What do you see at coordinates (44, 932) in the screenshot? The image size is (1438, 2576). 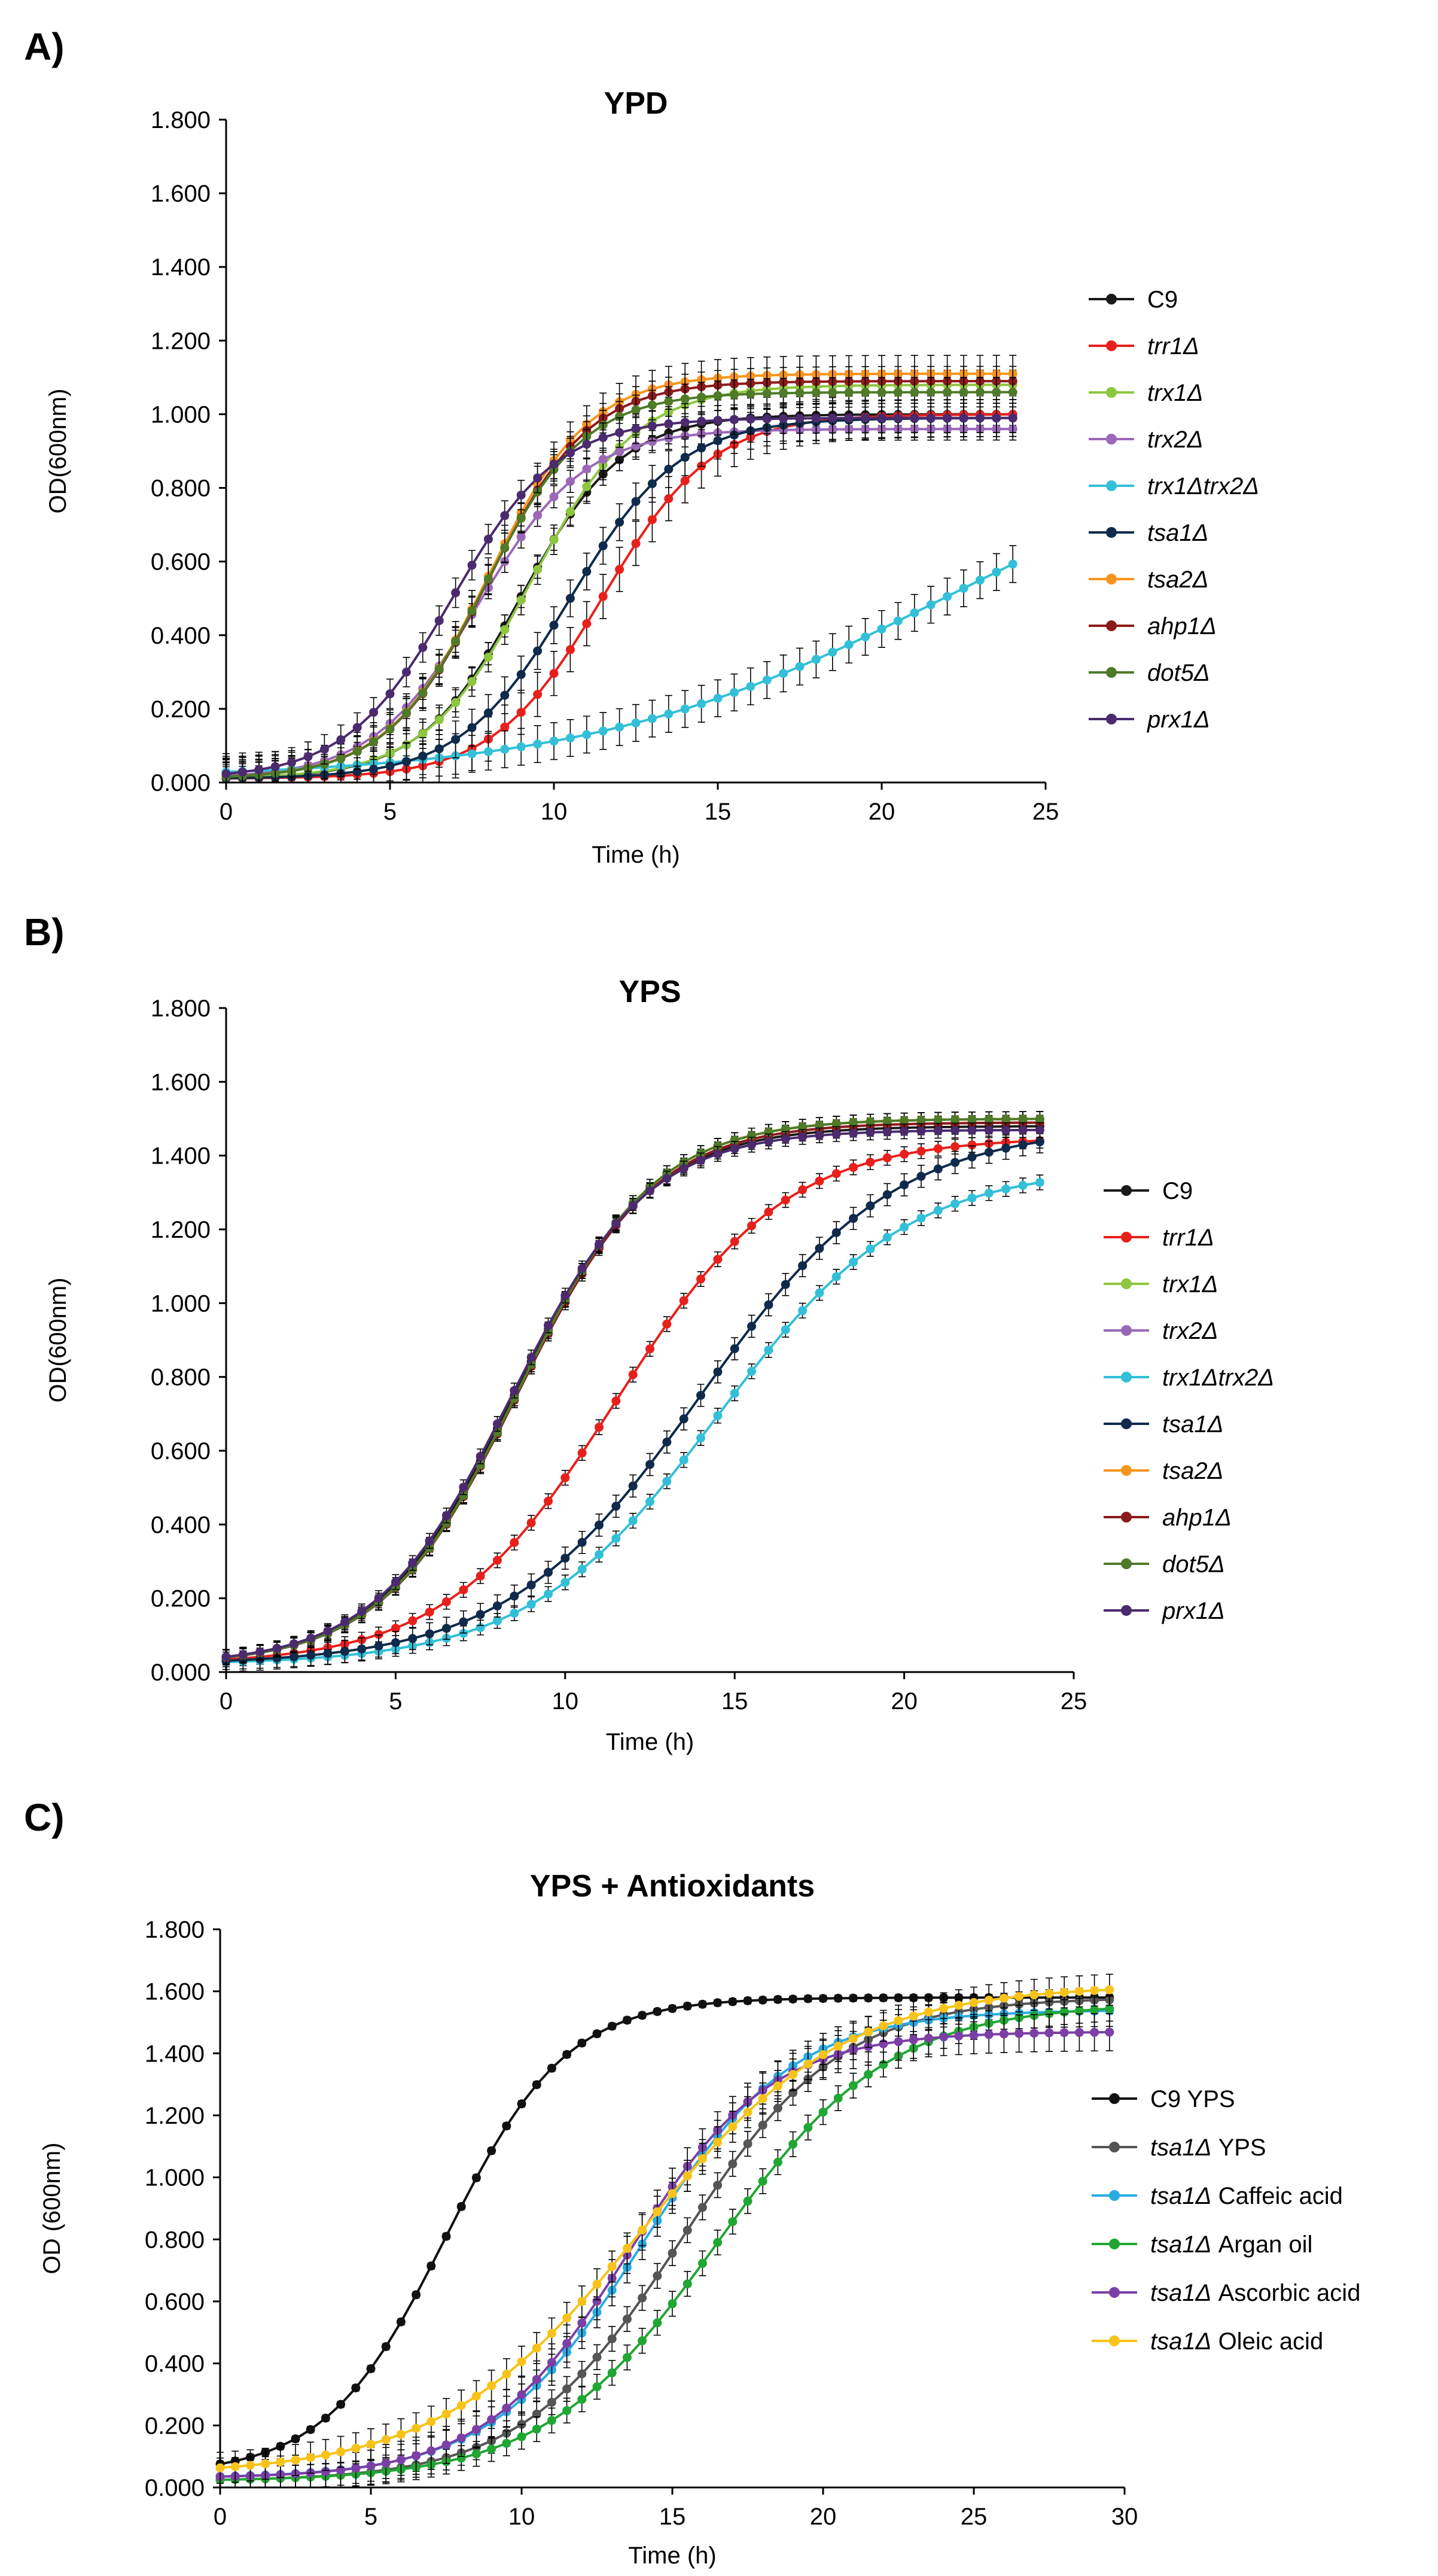 I see `panel-letter: B)` at bounding box center [44, 932].